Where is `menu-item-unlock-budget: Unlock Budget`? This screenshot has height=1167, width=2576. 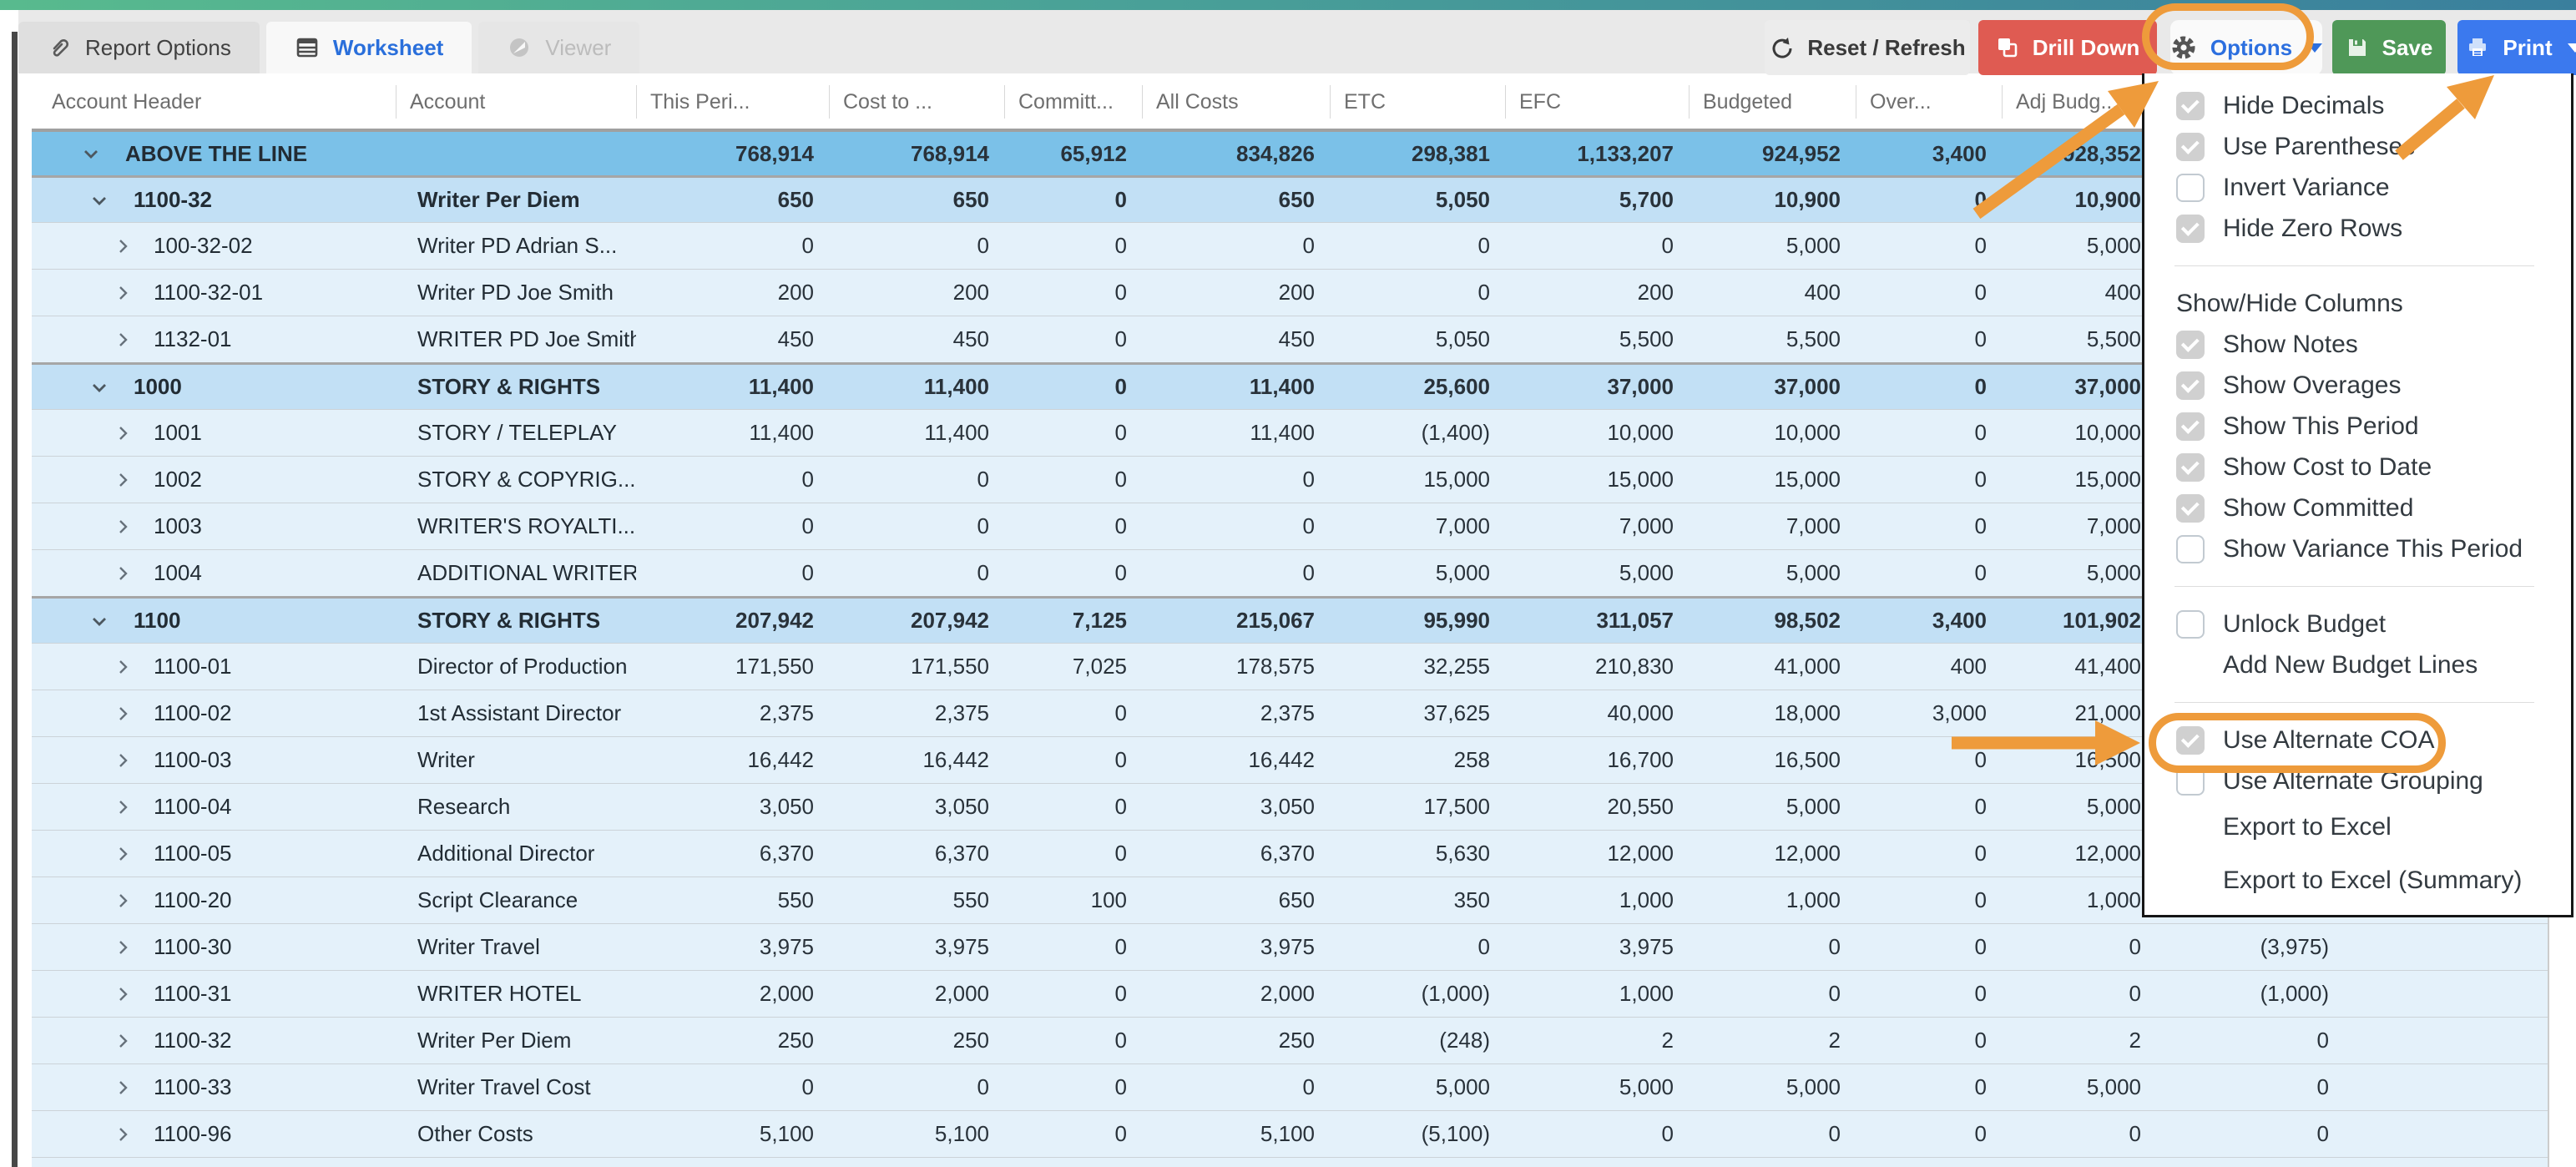 menu-item-unlock-budget: Unlock Budget is located at coordinates (2357, 624).